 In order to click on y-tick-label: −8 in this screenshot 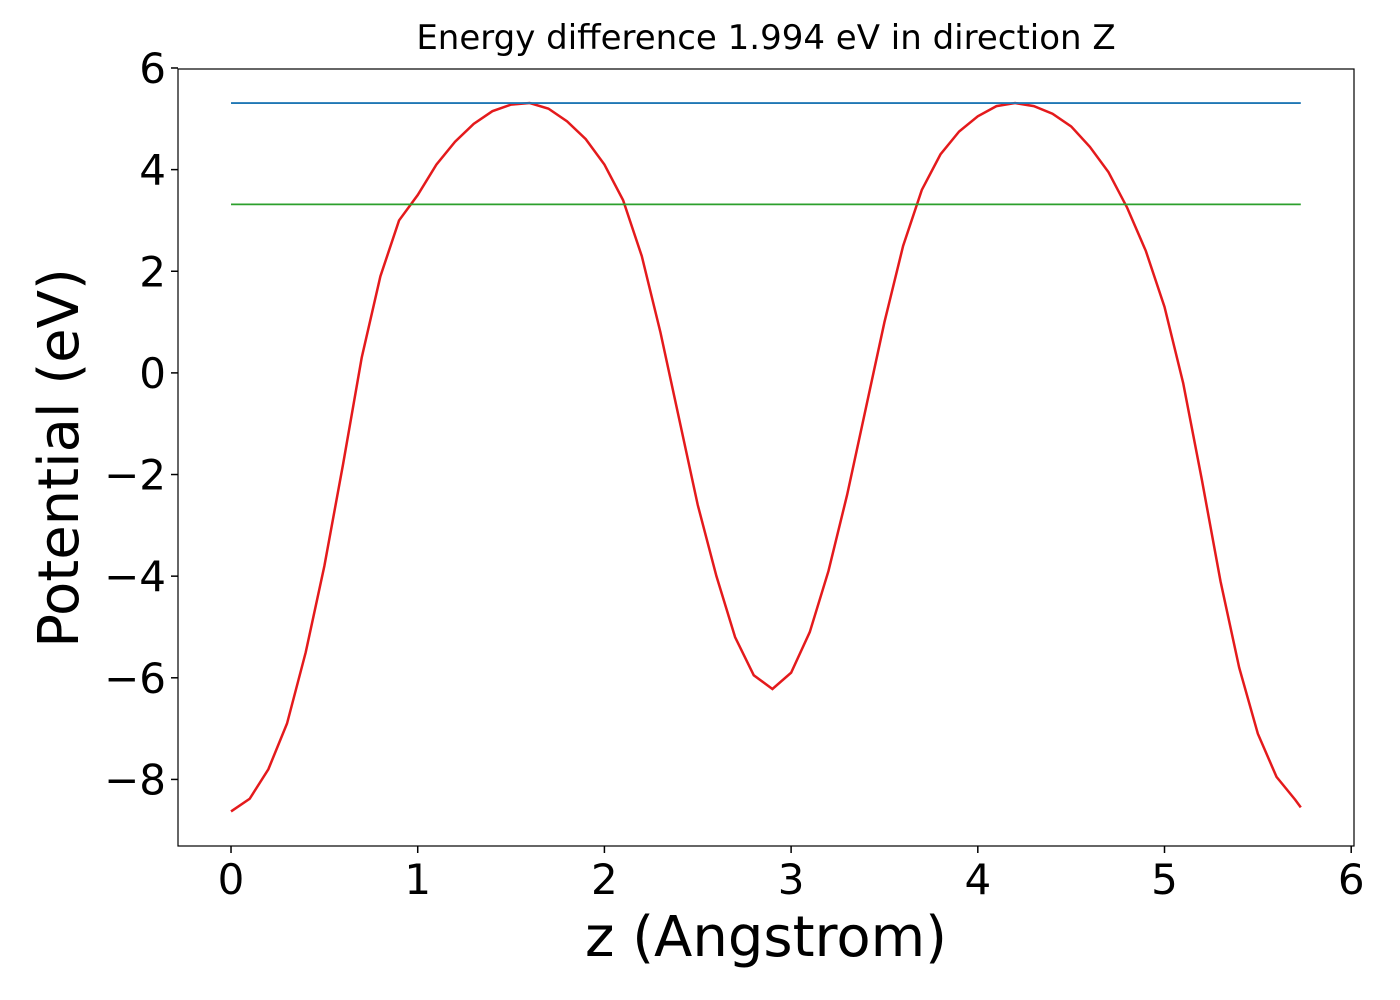, I will do `click(135, 779)`.